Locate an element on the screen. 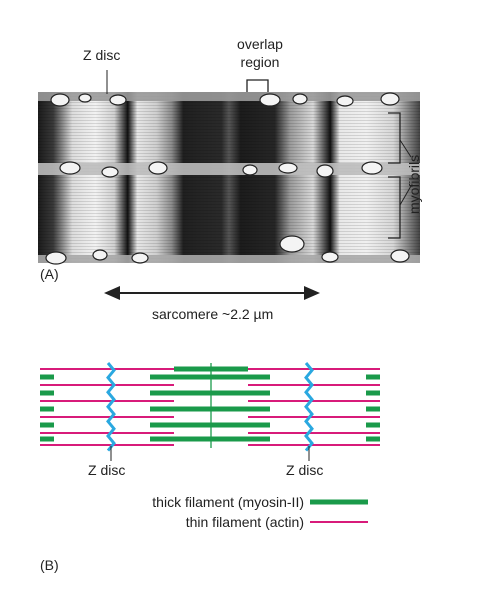 This screenshot has width=485, height=612. overlap-label-line1: overlap is located at coordinates (260, 44).